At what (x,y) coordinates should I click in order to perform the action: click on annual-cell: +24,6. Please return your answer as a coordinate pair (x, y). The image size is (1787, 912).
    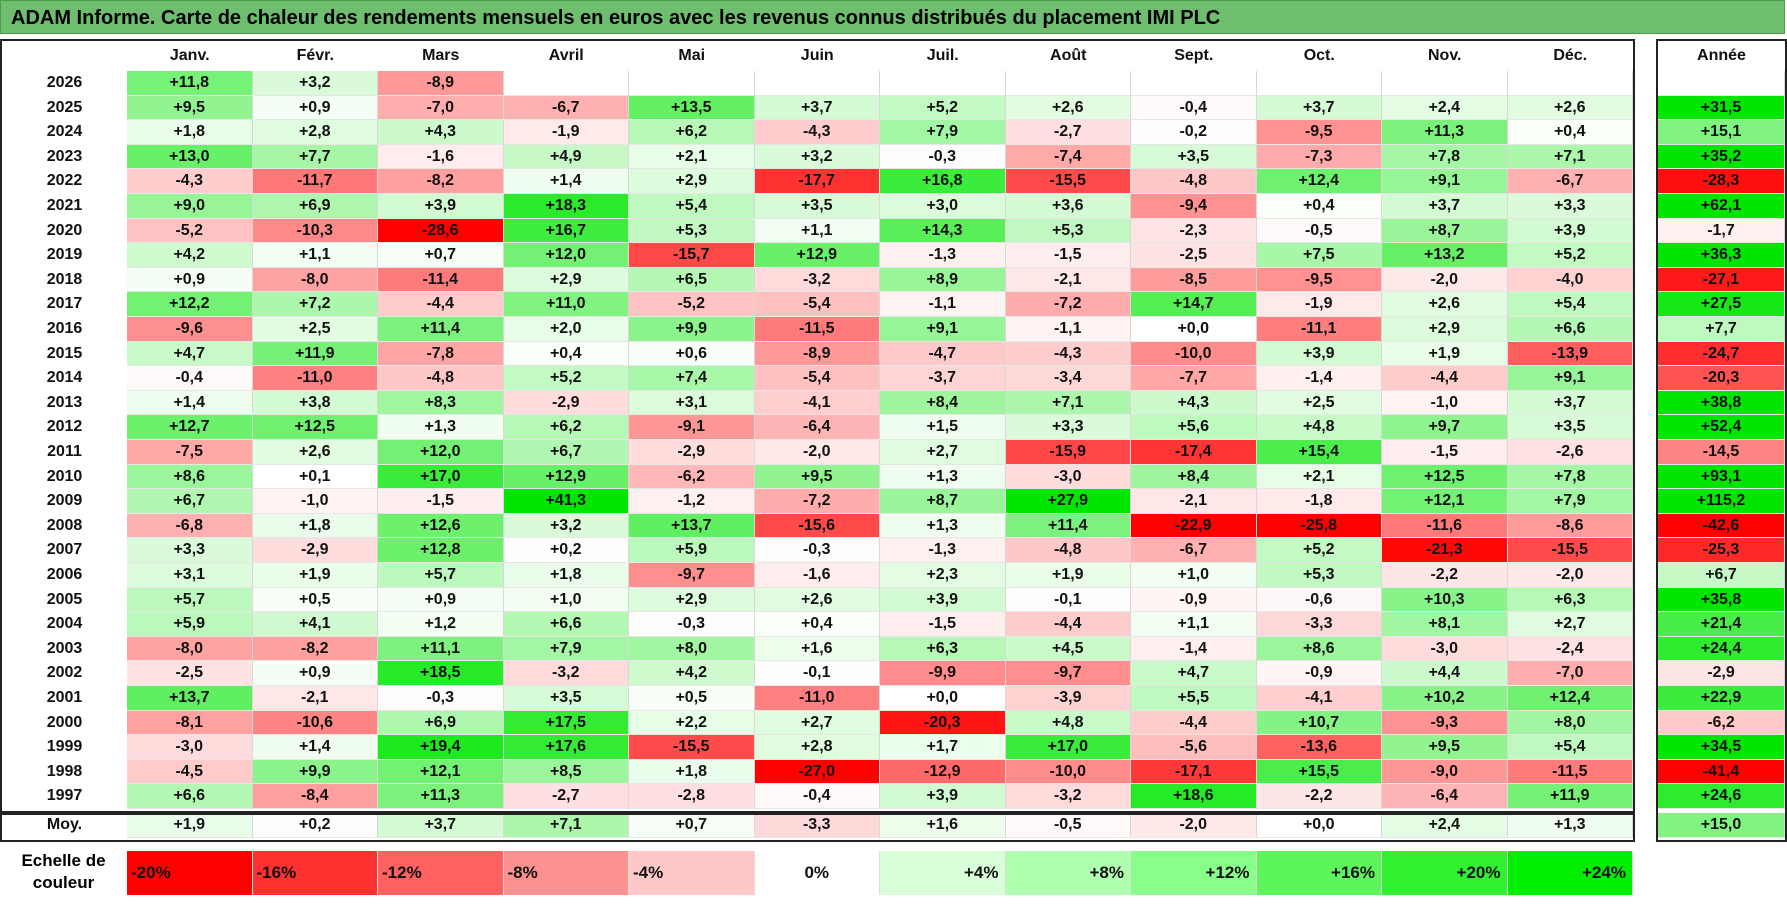
    Looking at the image, I should click on (1721, 796).